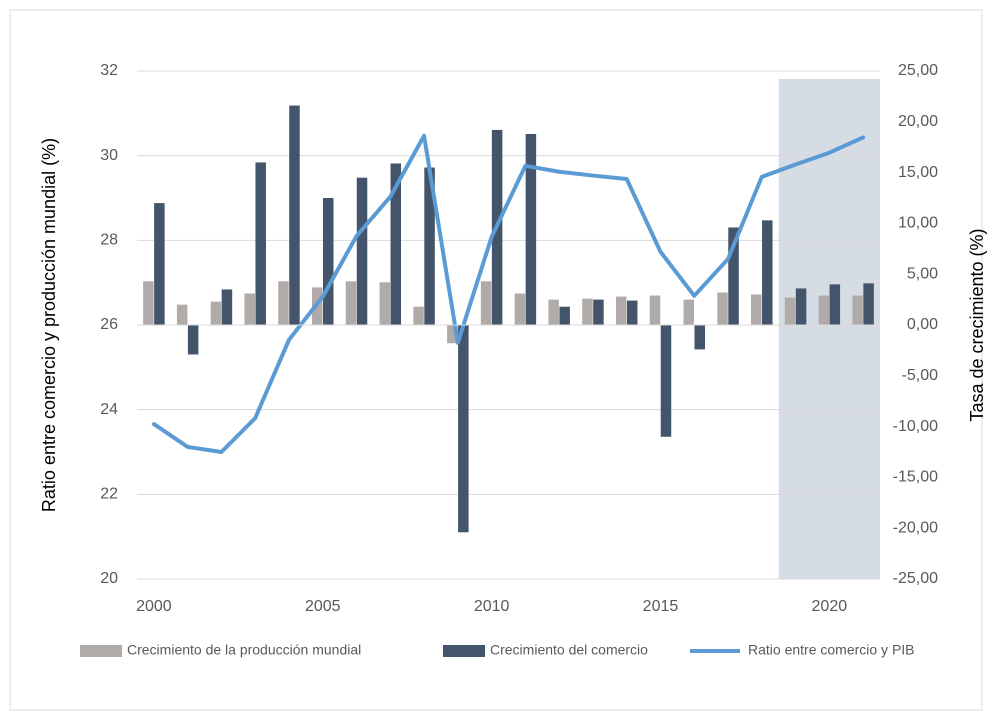 Image resolution: width=993 pixels, height=715 pixels. What do you see at coordinates (915, 578) in the screenshot?
I see `y2-tick-label: -25,00` at bounding box center [915, 578].